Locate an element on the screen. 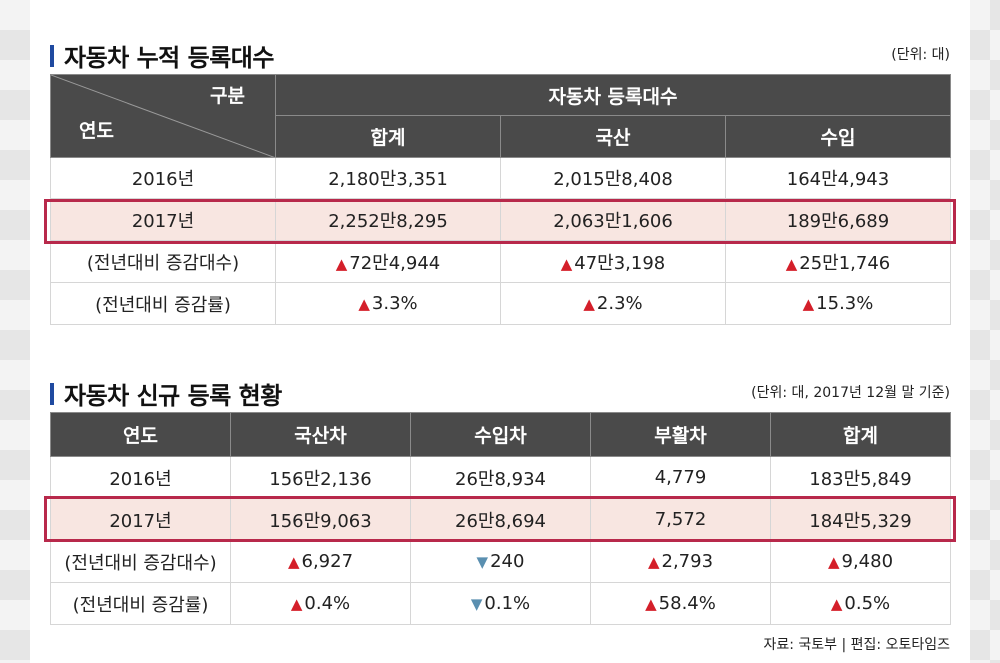 Image resolution: width=1000 pixels, height=663 pixels. table-cell: ▲ 47만3,198 is located at coordinates (613, 261).